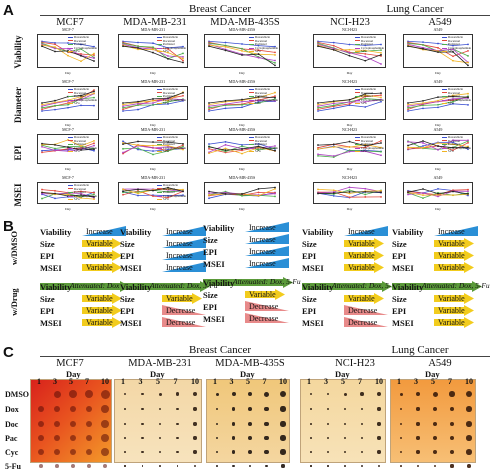 The height and width of the screenshot is (471, 497). Describe the element at coordinates (153, 129) in the screenshot. I see `mini-chart-title: MDA-MB-231` at that location.